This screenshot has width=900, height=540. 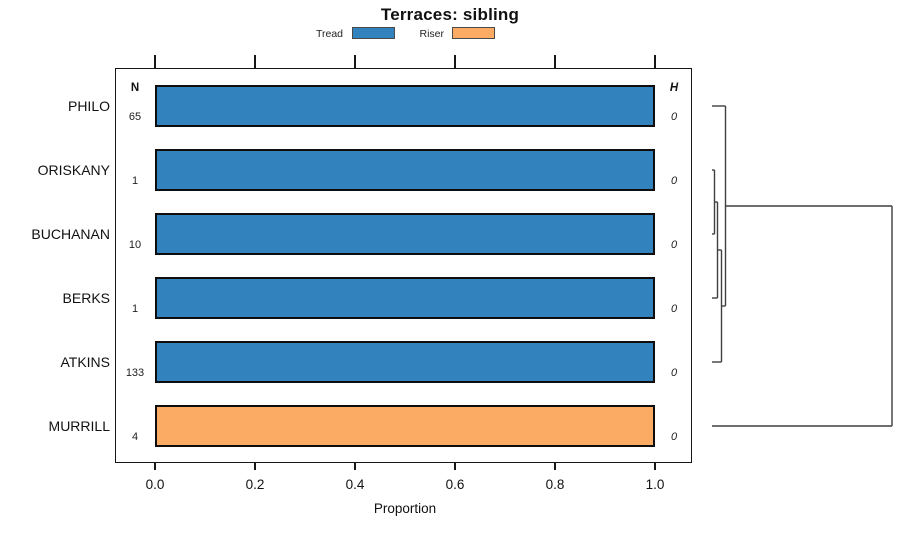 What do you see at coordinates (135, 309) in the screenshot?
I see `n-value-berks: 1` at bounding box center [135, 309].